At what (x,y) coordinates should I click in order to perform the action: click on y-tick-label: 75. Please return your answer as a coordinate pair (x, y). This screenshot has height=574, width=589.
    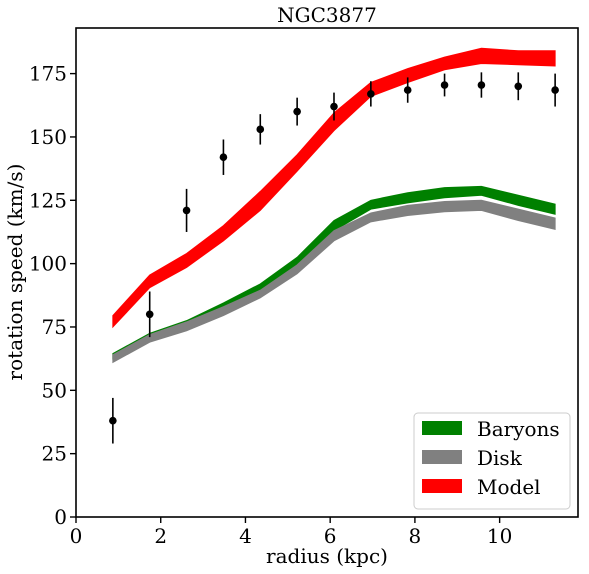
    Looking at the image, I should click on (54, 327).